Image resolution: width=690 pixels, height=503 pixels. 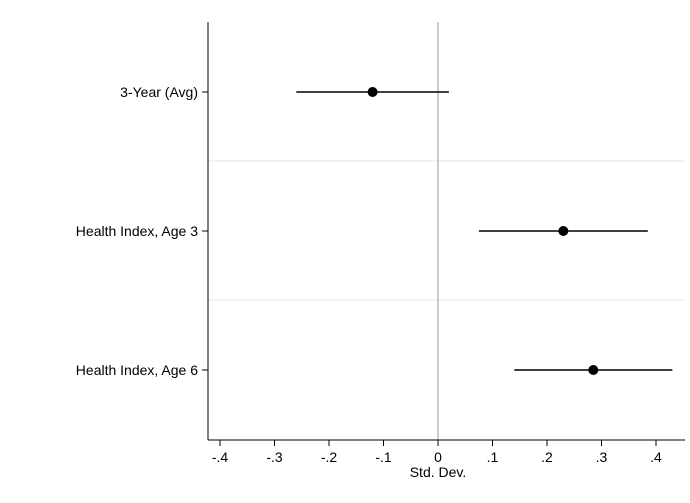 I want to click on x-tick-label-6: .2, so click(x=547, y=457).